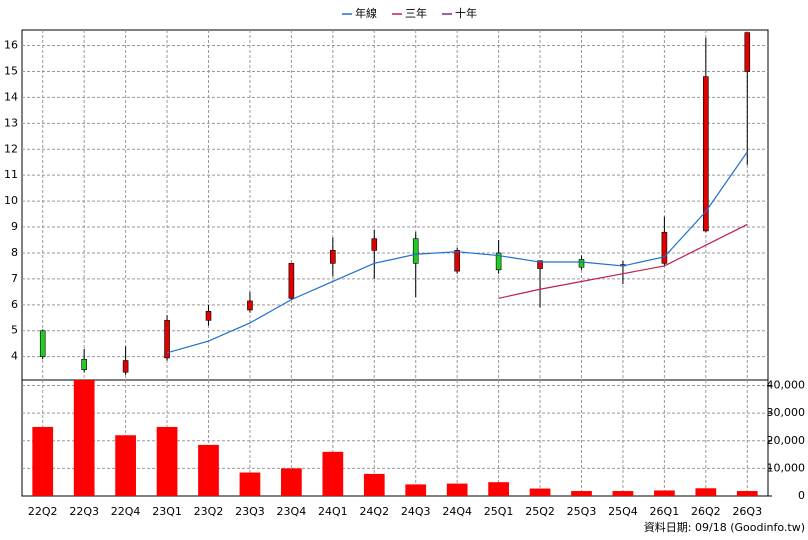  I want to click on y-tick-label: 6, so click(14, 304).